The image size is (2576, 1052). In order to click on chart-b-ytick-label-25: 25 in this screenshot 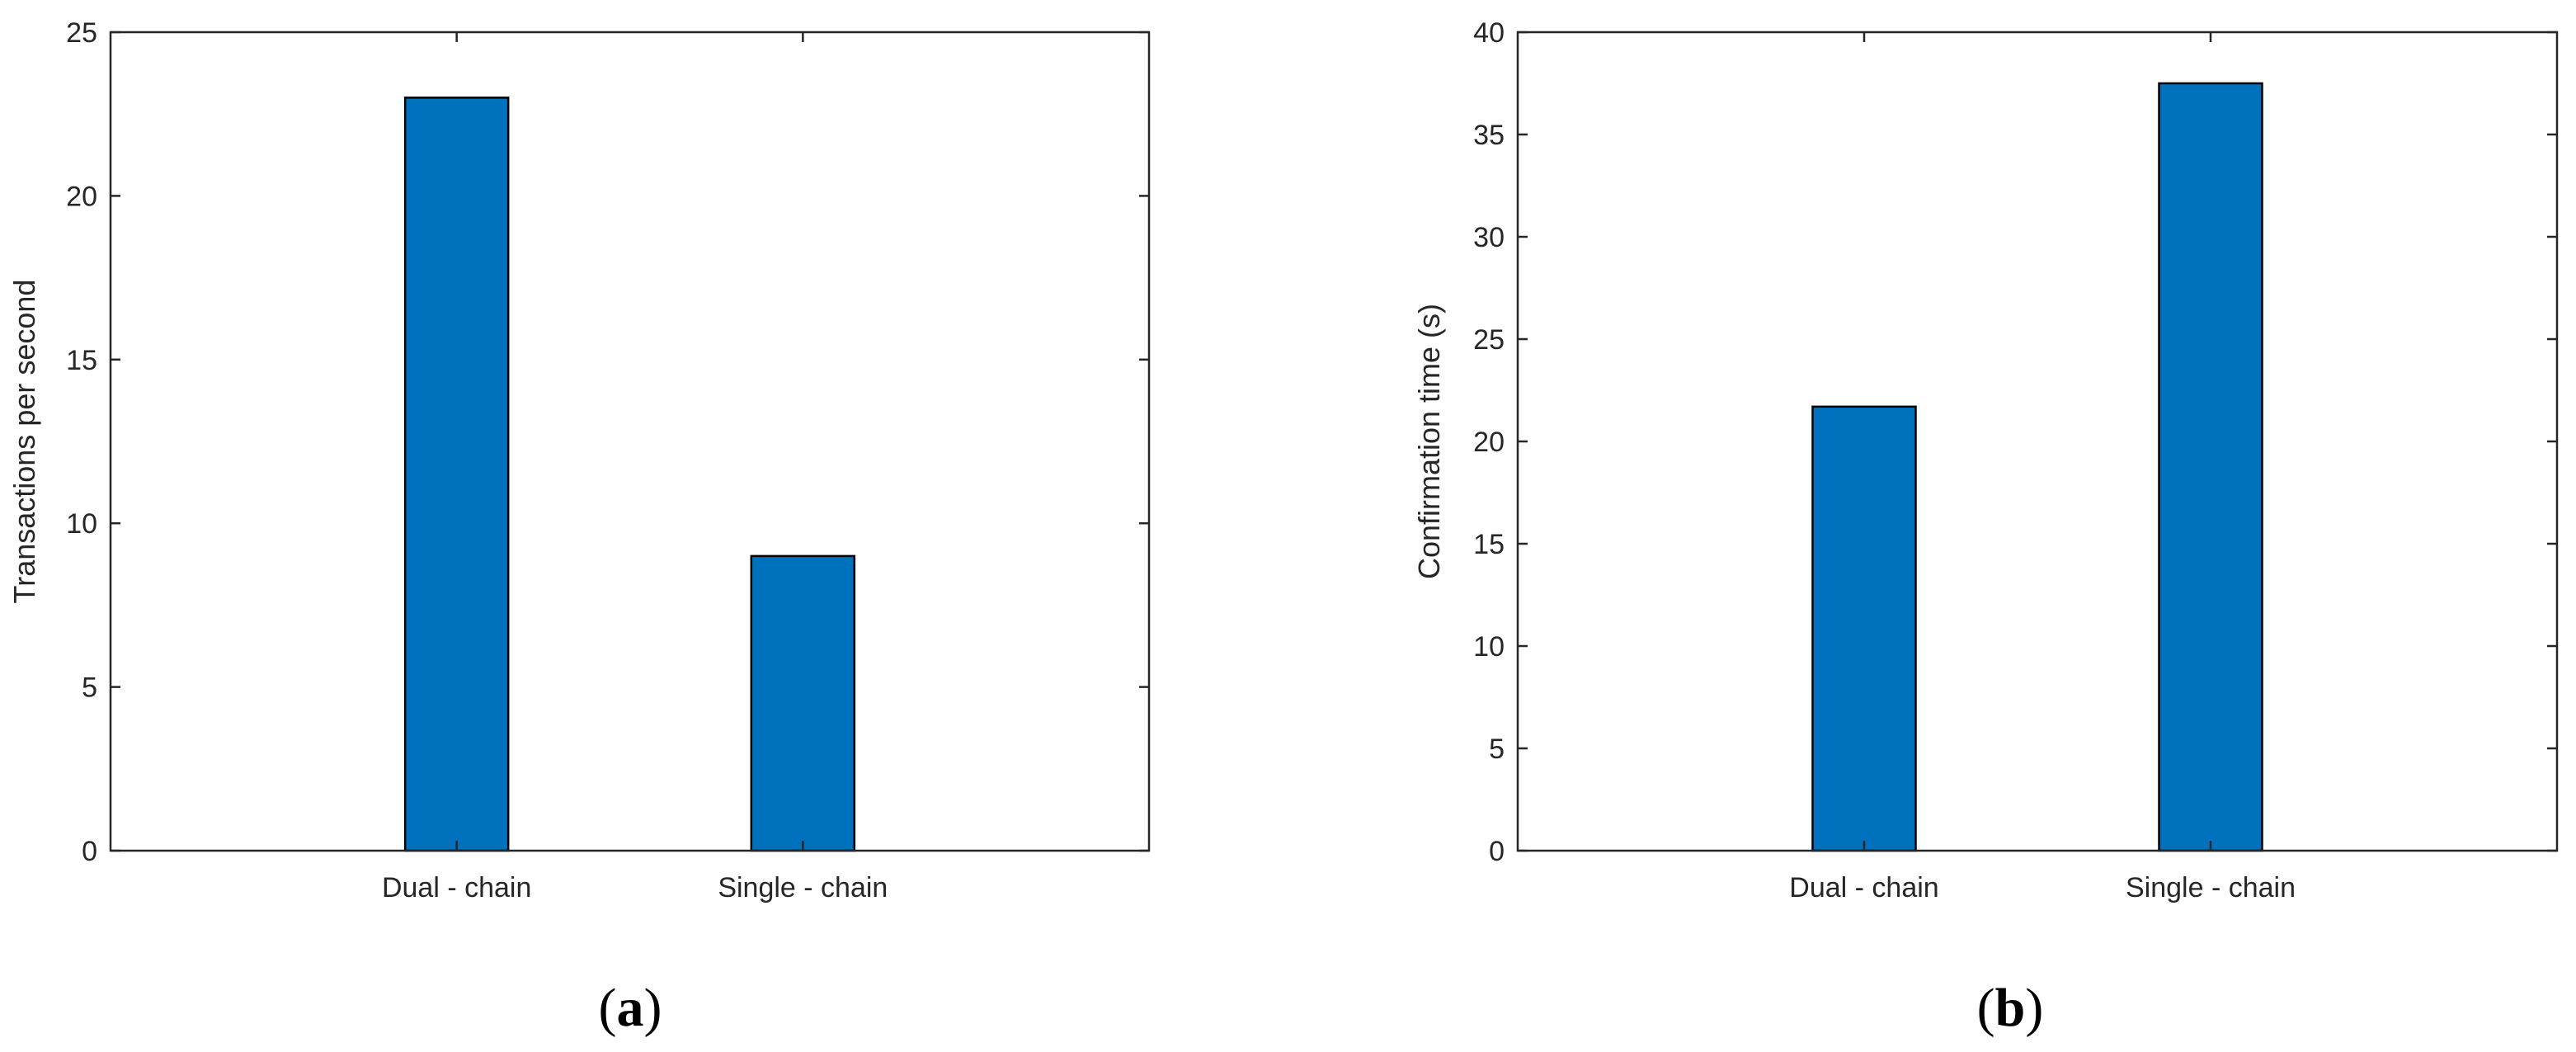, I will do `click(1489, 340)`.